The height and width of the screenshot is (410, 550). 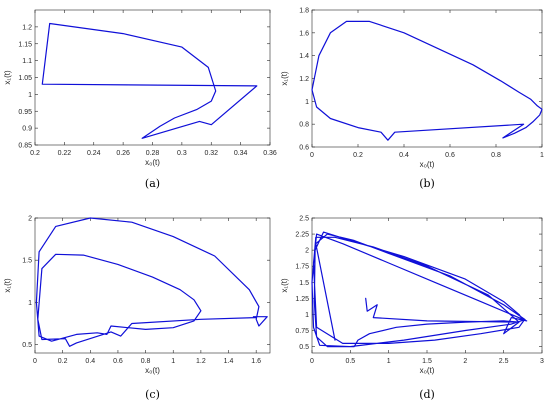 I want to click on x-tick-label: 0.5, so click(x=350, y=361).